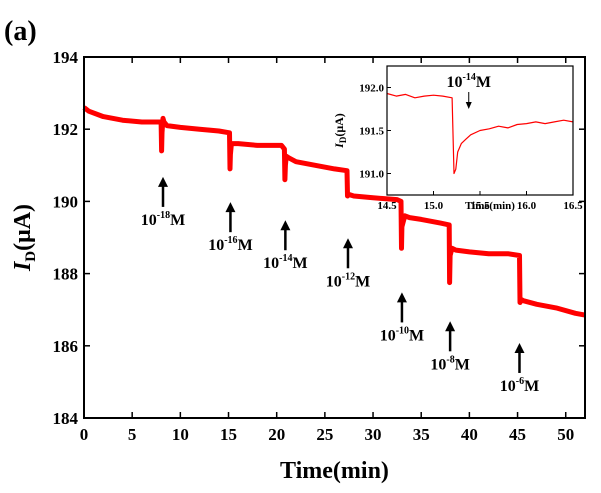 Image resolution: width=601 pixels, height=493 pixels. What do you see at coordinates (455, 82) in the screenshot?
I see `inset-concentration-base: 10` at bounding box center [455, 82].